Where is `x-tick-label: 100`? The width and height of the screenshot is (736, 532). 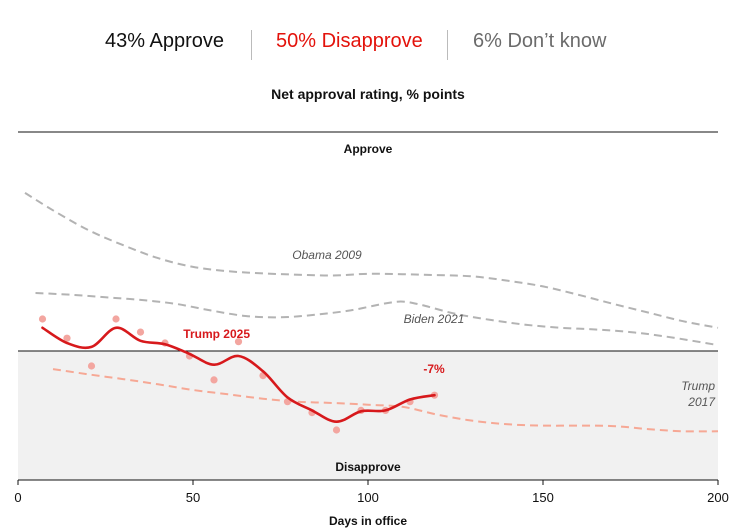
x-tick-label: 100 is located at coordinates (368, 497).